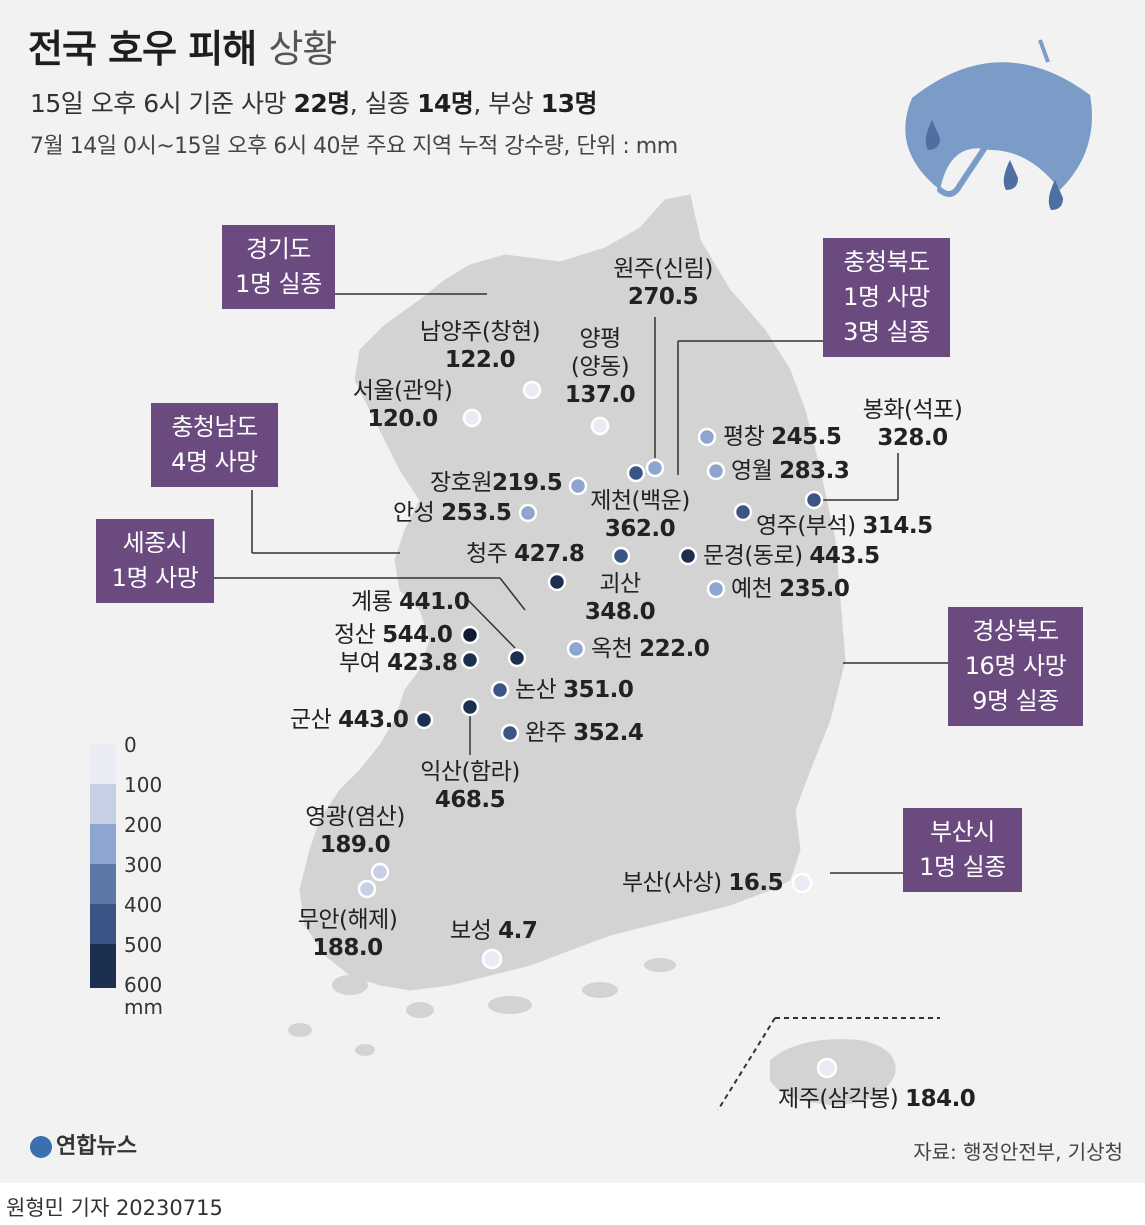  I want to click on dot-gyeryong, so click(517, 658).